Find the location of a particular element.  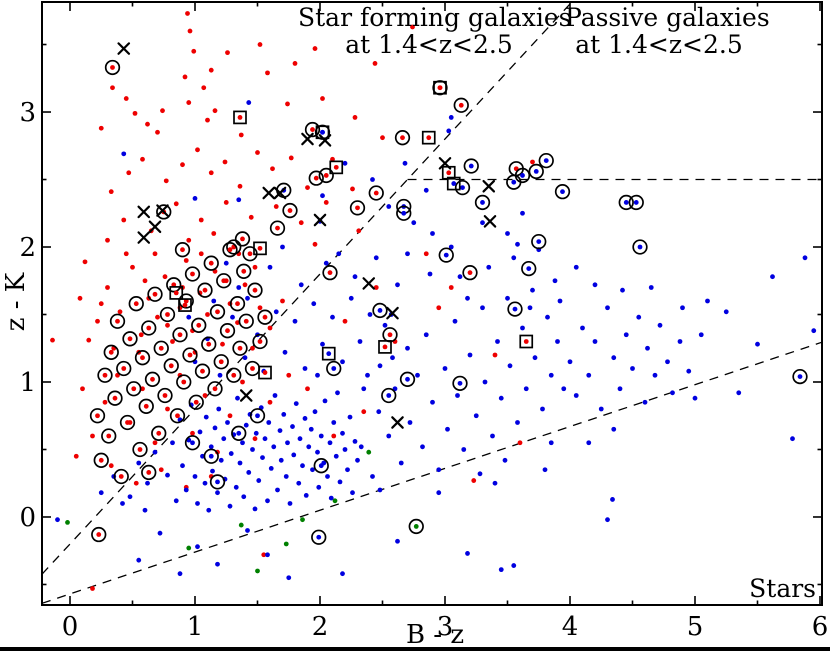

tick-label: 5 is located at coordinates (695, 627).